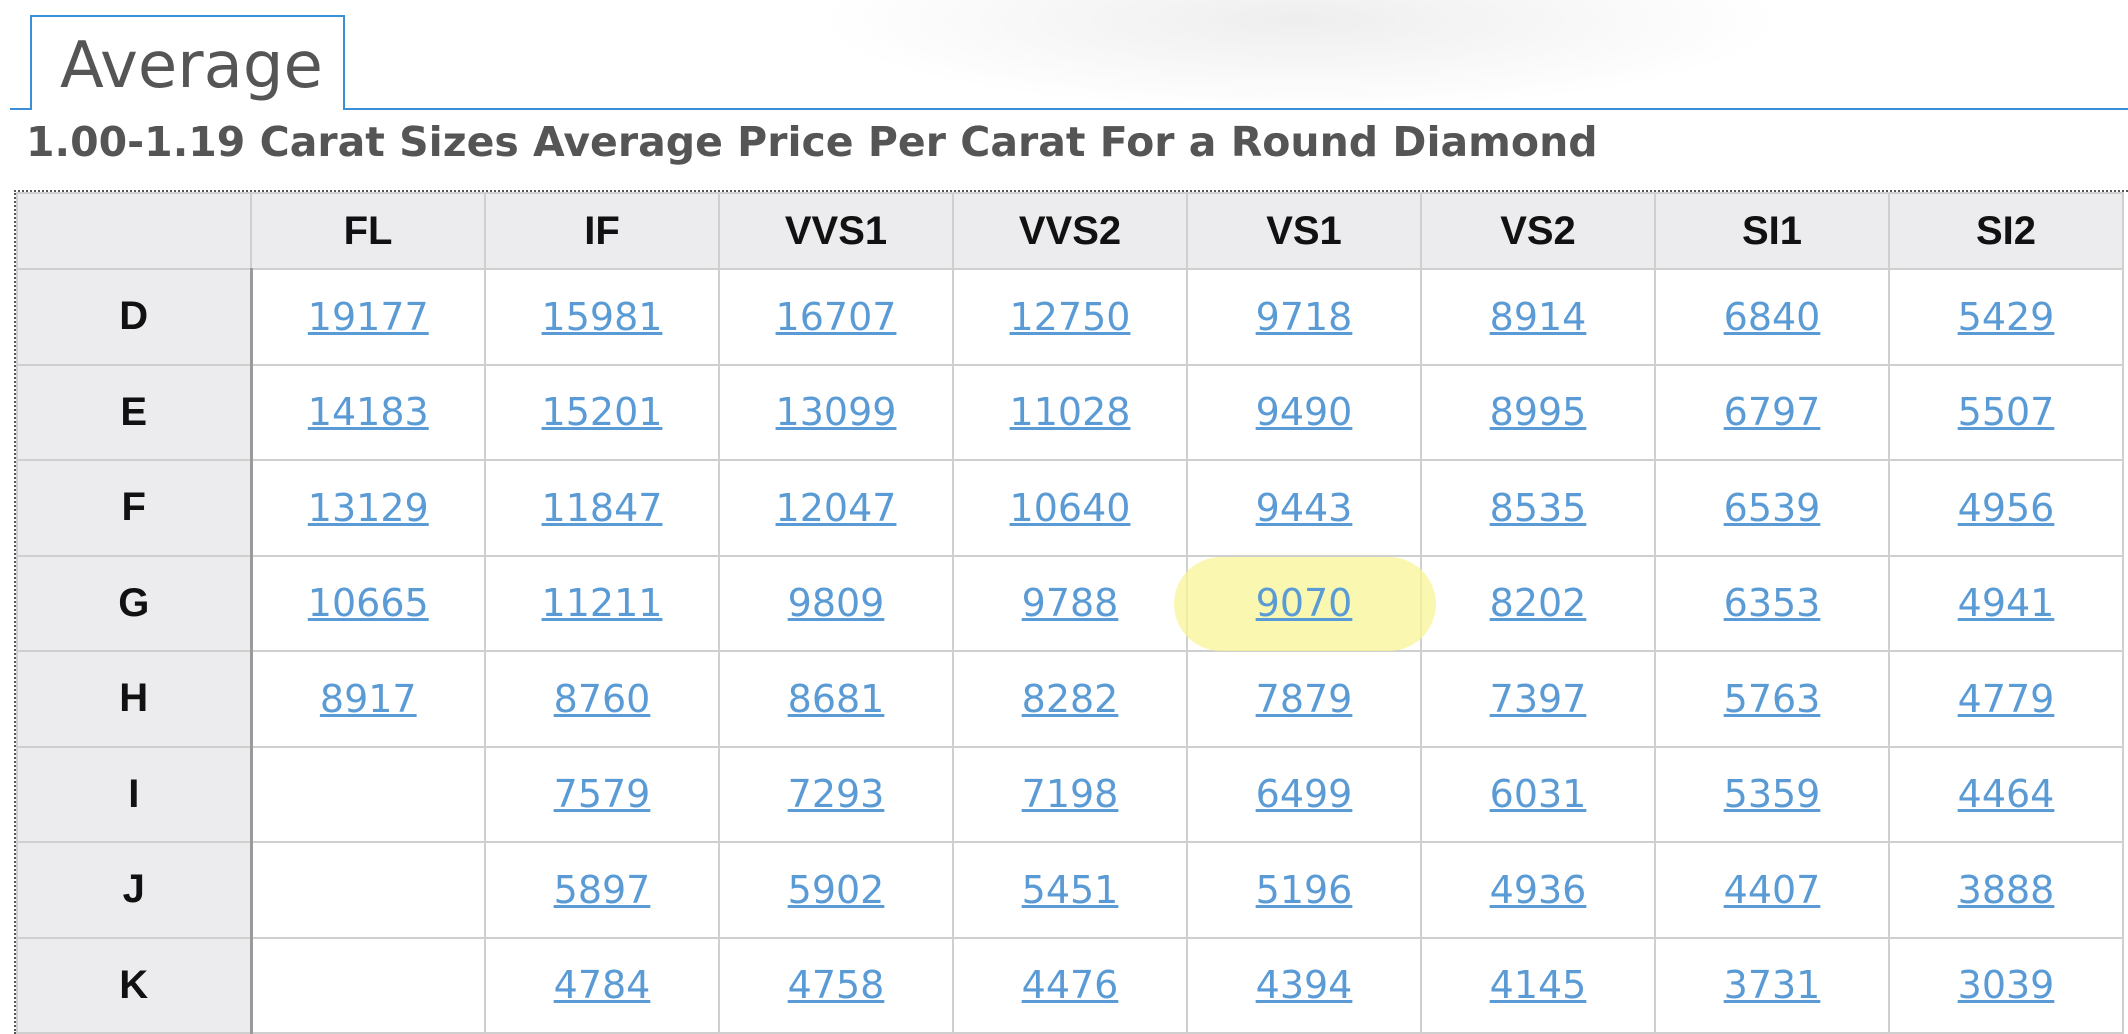  I want to click on price-link: 4476, so click(1070, 985).